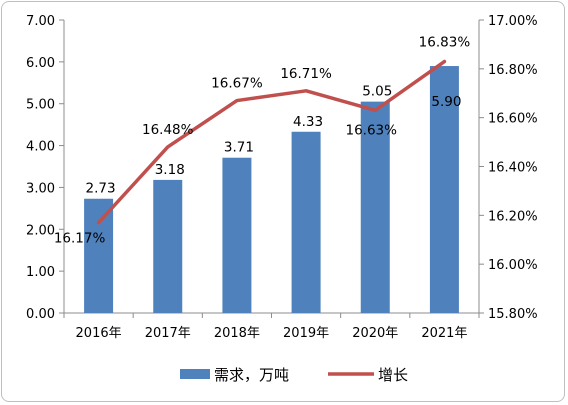 The height and width of the screenshot is (405, 568). Describe the element at coordinates (239, 148) in the screenshot. I see `bar-data-label: 3.71` at that location.